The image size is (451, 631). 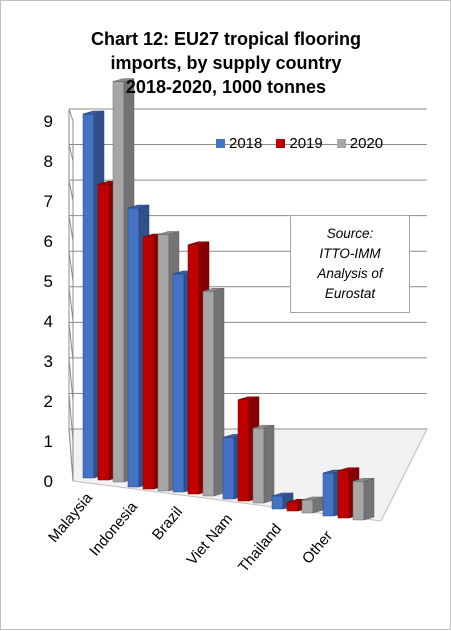 What do you see at coordinates (369, 499) in the screenshot?
I see `bar-other-2020-side` at bounding box center [369, 499].